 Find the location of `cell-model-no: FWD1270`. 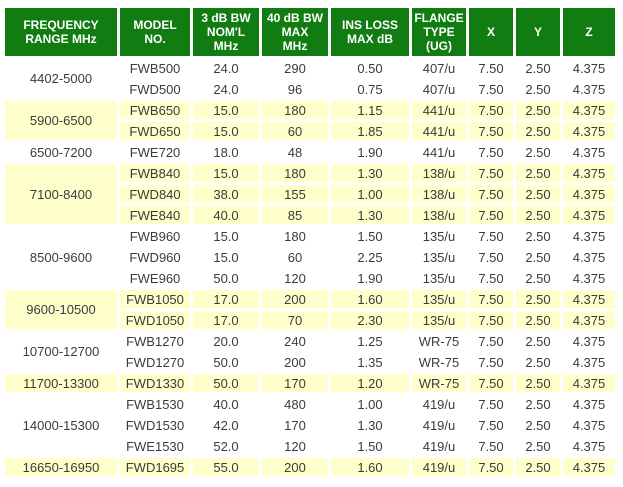

cell-model-no: FWD1270 is located at coordinates (155, 362).